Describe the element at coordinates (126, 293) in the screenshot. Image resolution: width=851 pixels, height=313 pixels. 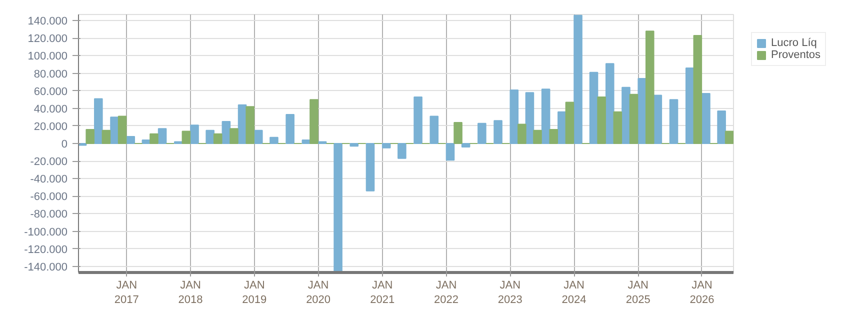
I see `x-tick-label: JAN 2017` at that location.